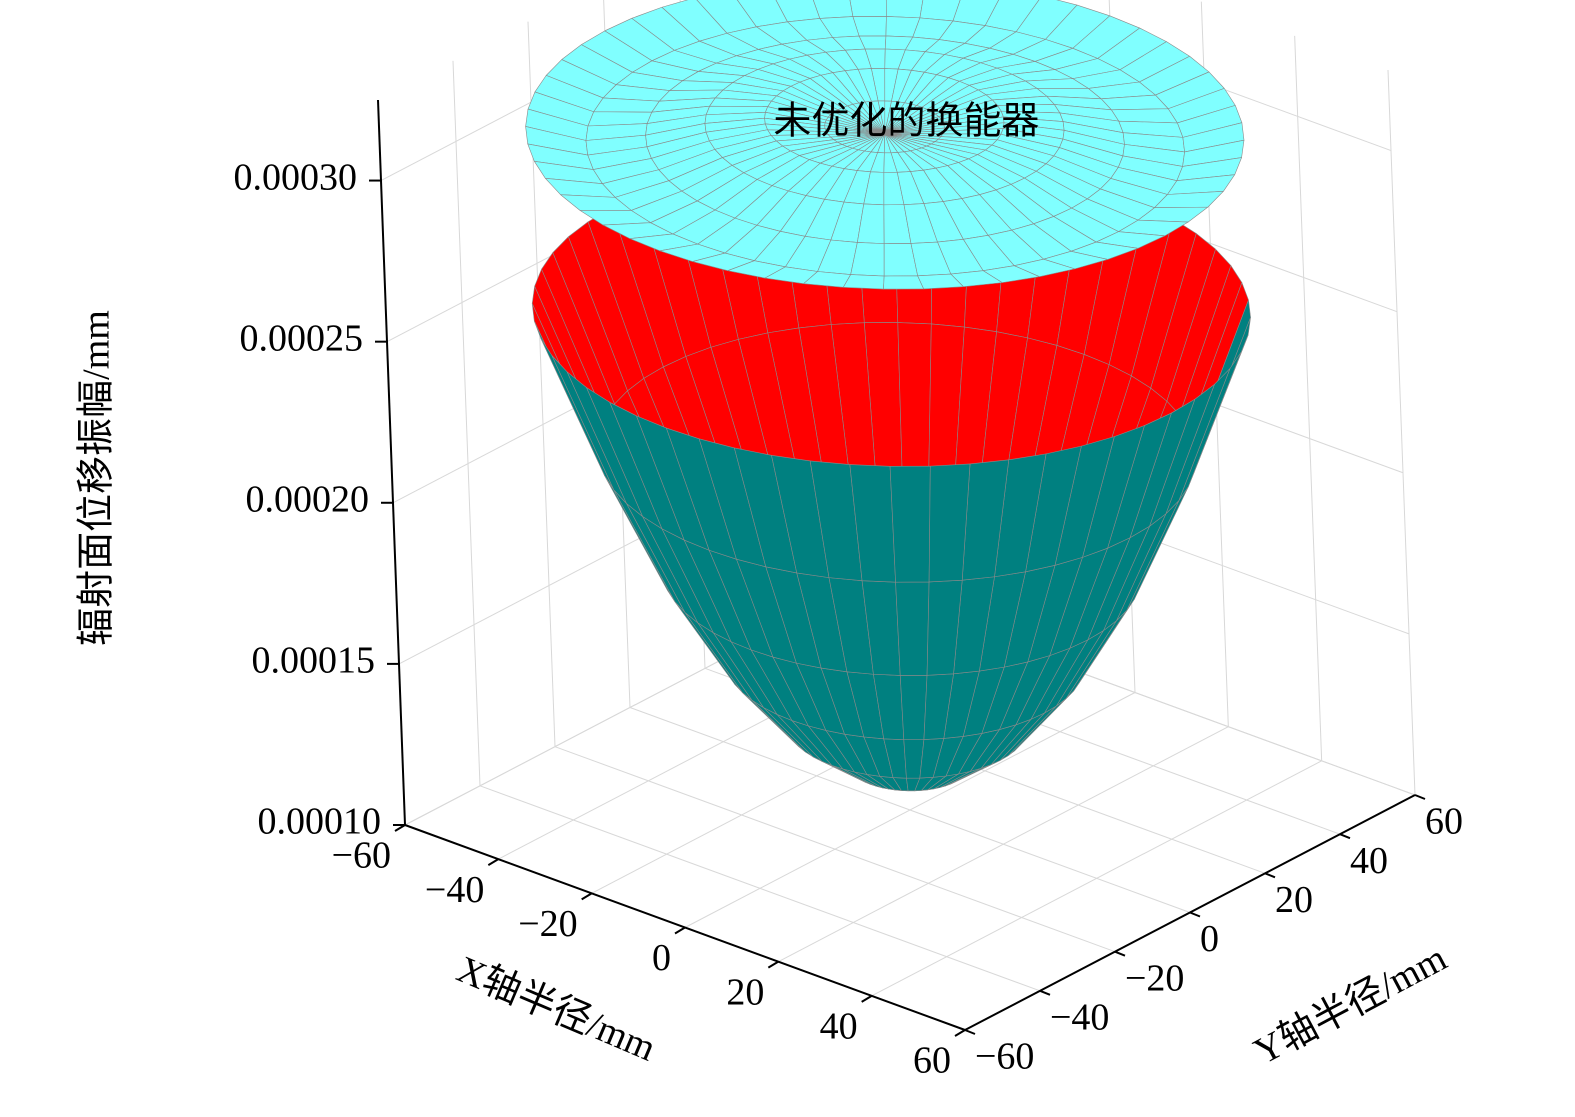  What do you see at coordinates (661, 958) in the screenshot?
I see `x-tick-label: 0` at bounding box center [661, 958].